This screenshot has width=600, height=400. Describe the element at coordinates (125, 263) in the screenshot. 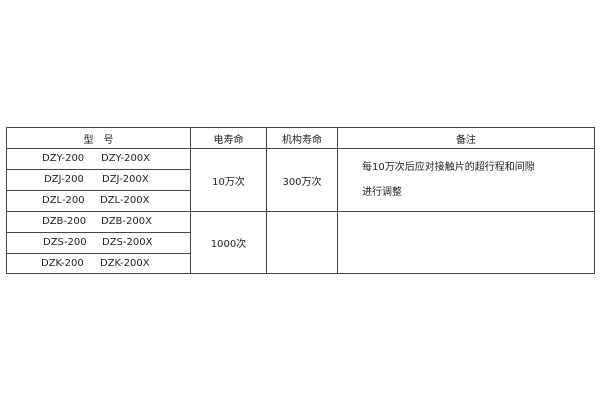

I see `model-b: DZK-200X` at that location.